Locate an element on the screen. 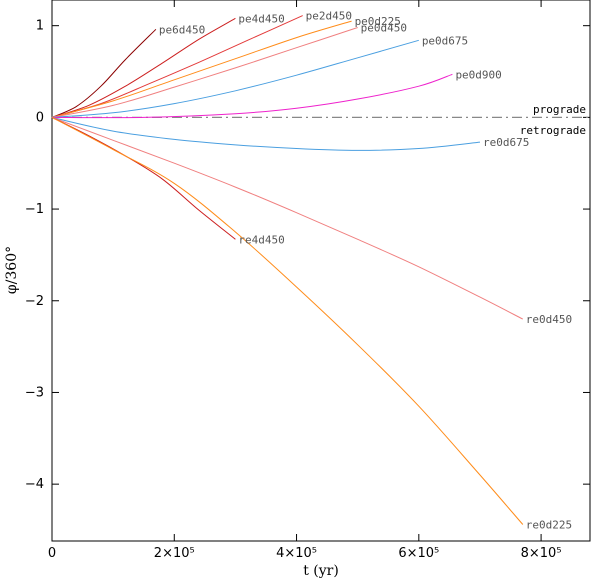  series-line-re4d450 is located at coordinates (143, 178).